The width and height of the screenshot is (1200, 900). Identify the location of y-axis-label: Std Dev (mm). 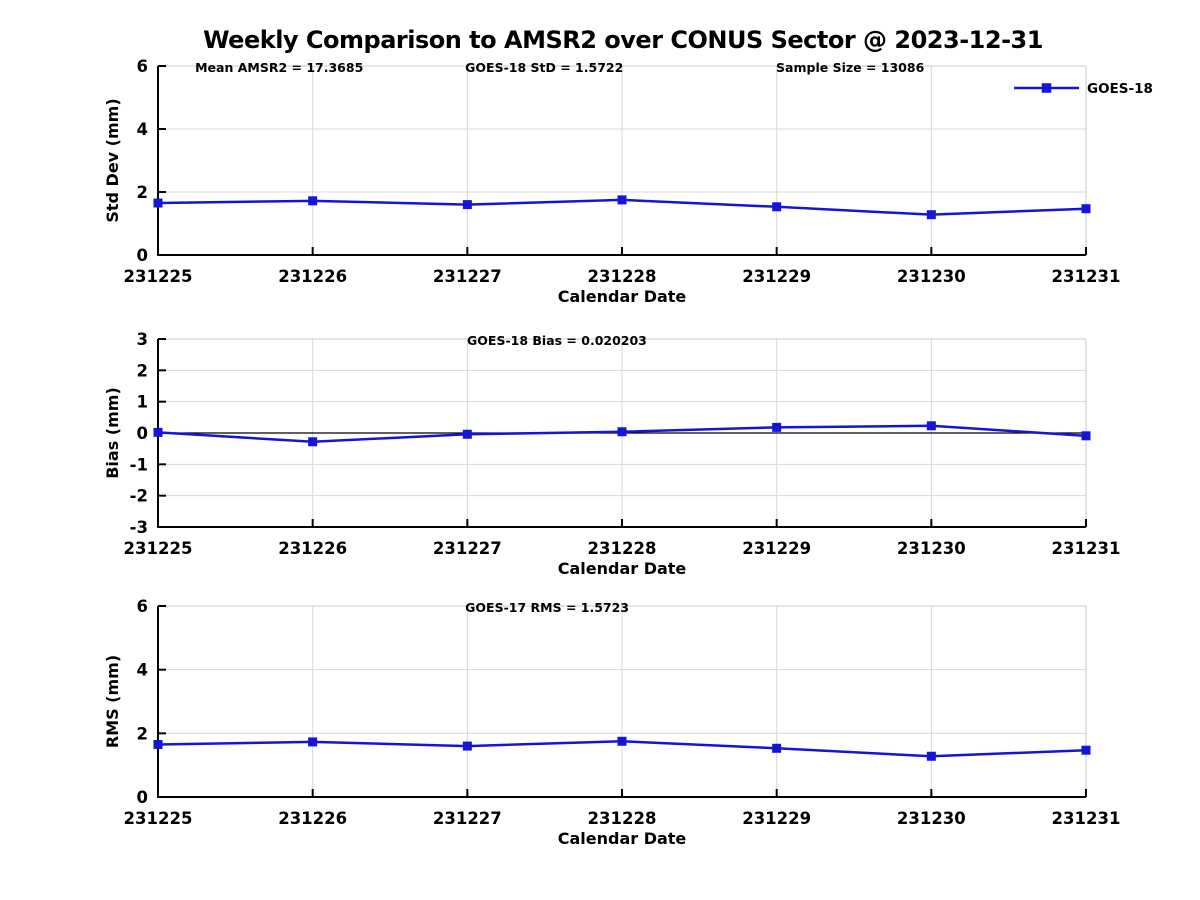
(112, 160).